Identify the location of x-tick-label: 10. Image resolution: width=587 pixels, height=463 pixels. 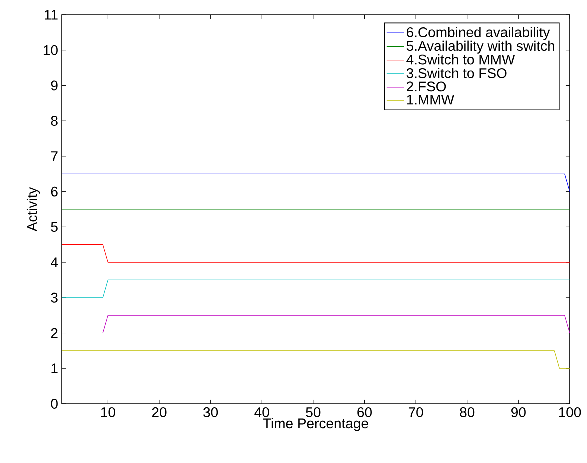
(108, 413).